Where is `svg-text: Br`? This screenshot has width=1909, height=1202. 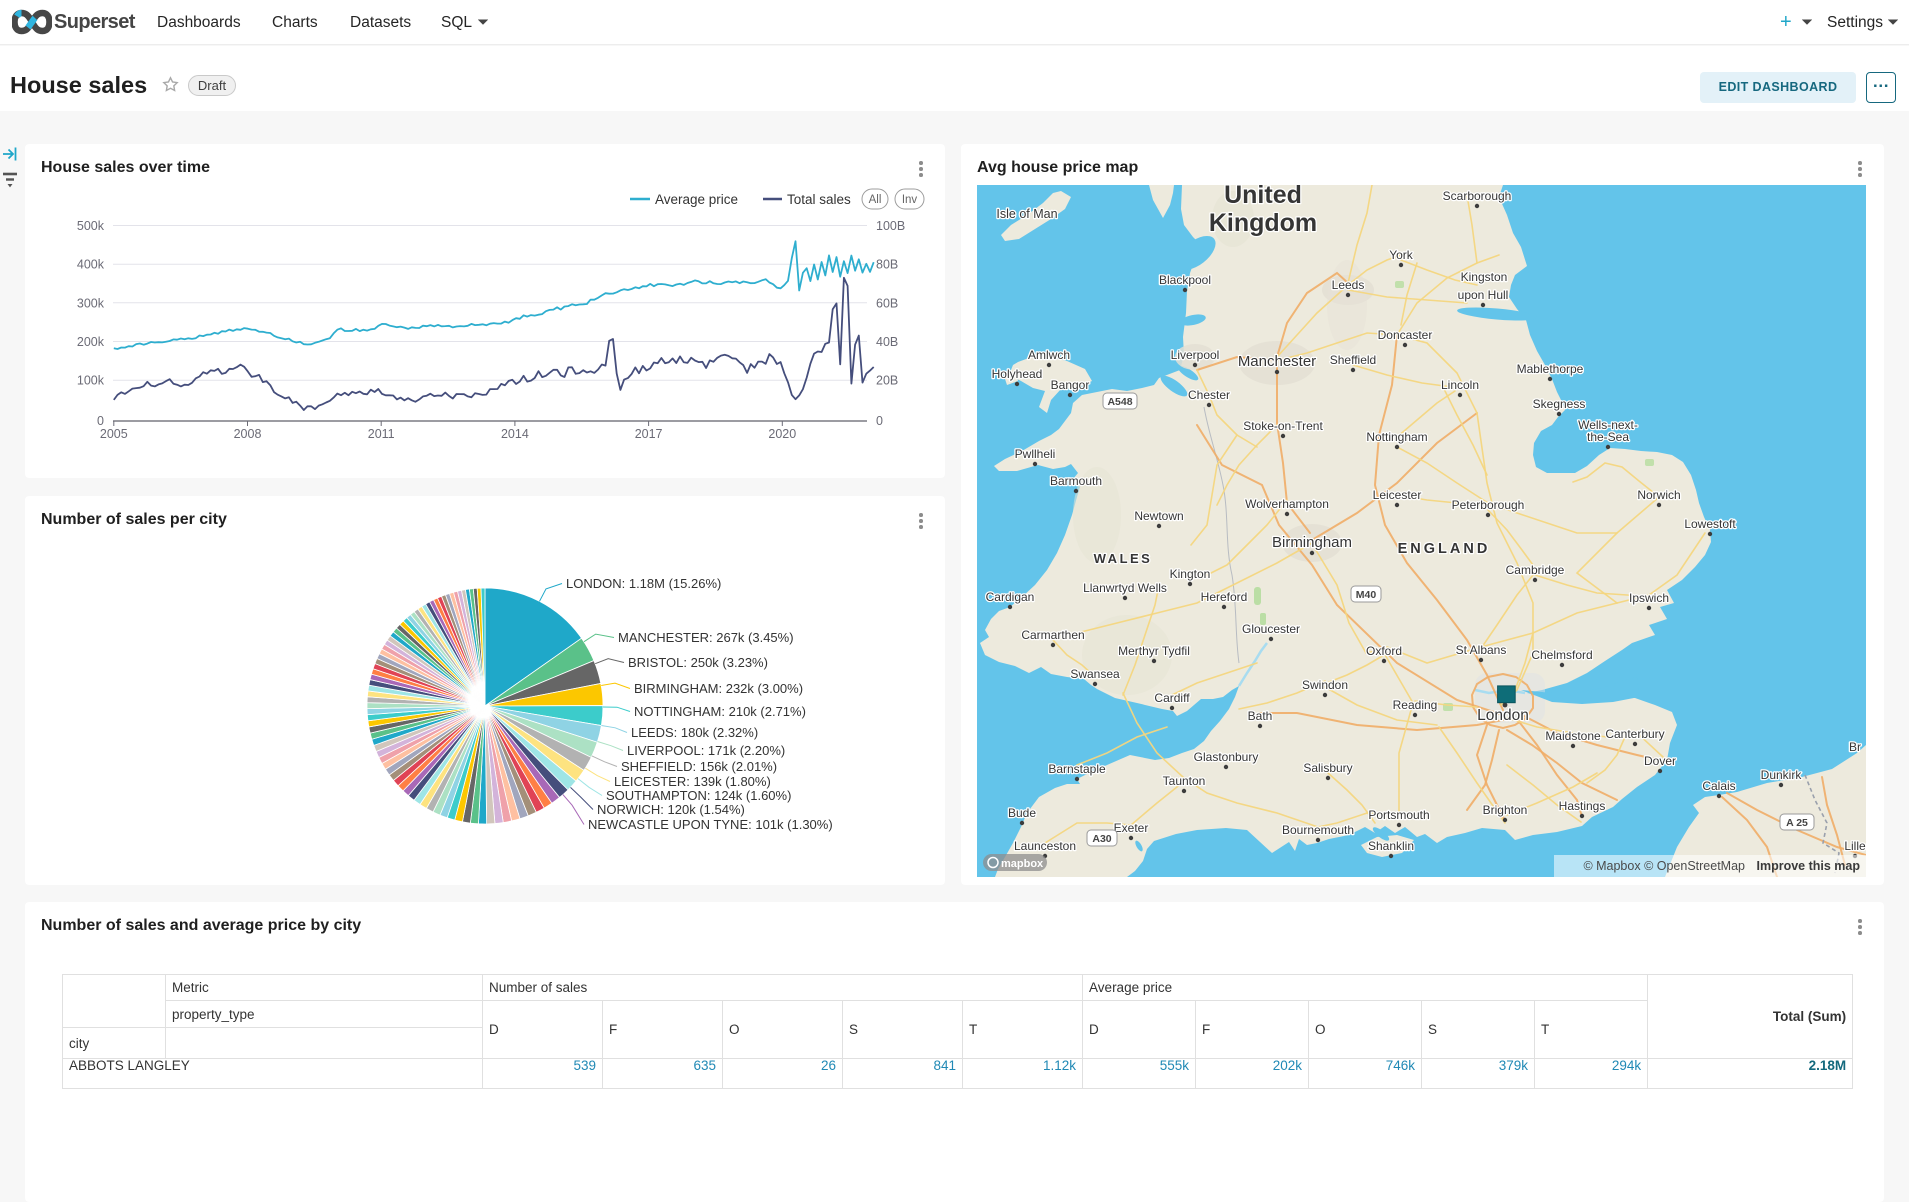
svg-text: Br is located at coordinates (1855, 747).